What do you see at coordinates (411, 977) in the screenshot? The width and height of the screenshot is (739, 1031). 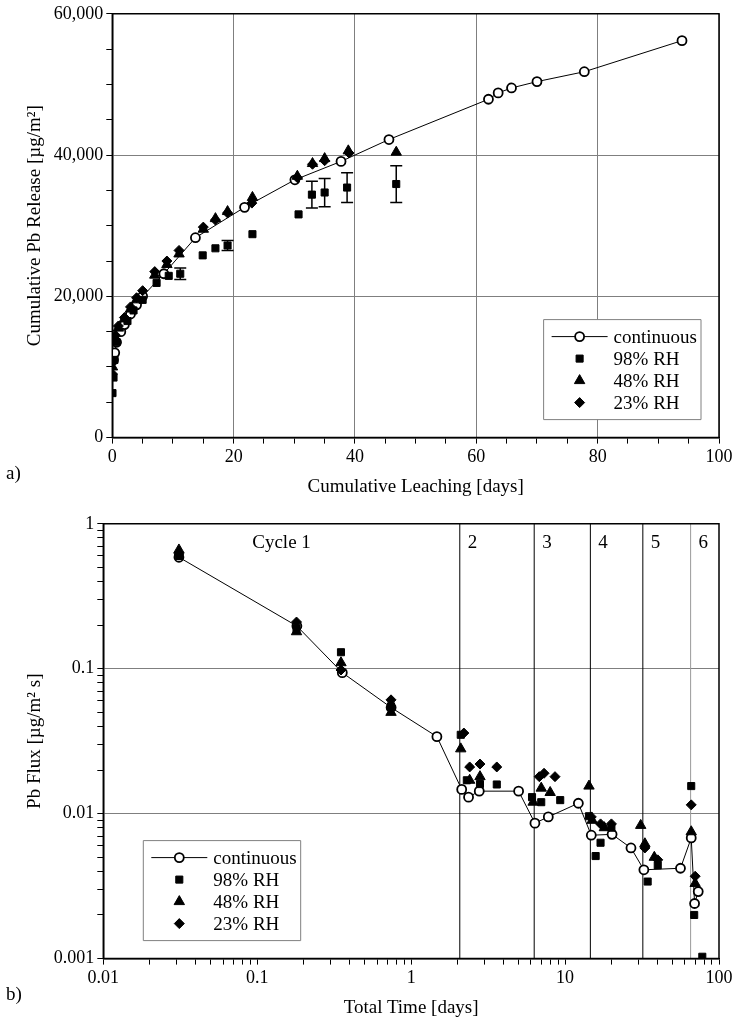 I see `x-tick-label: 1` at bounding box center [411, 977].